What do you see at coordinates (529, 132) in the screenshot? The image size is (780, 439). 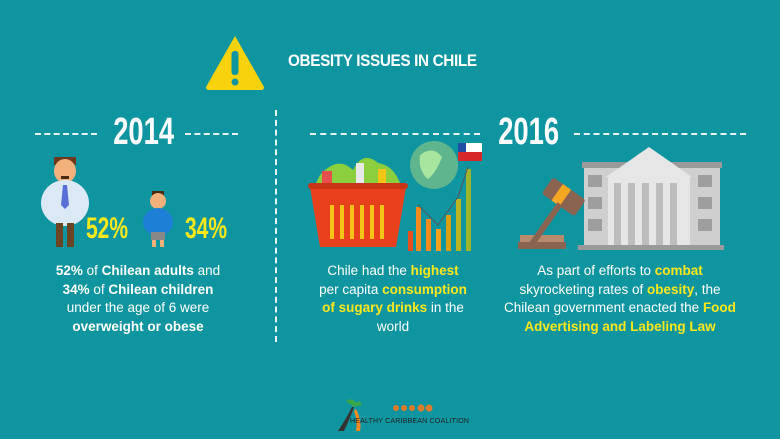 I see `year-2016: 2016` at bounding box center [529, 132].